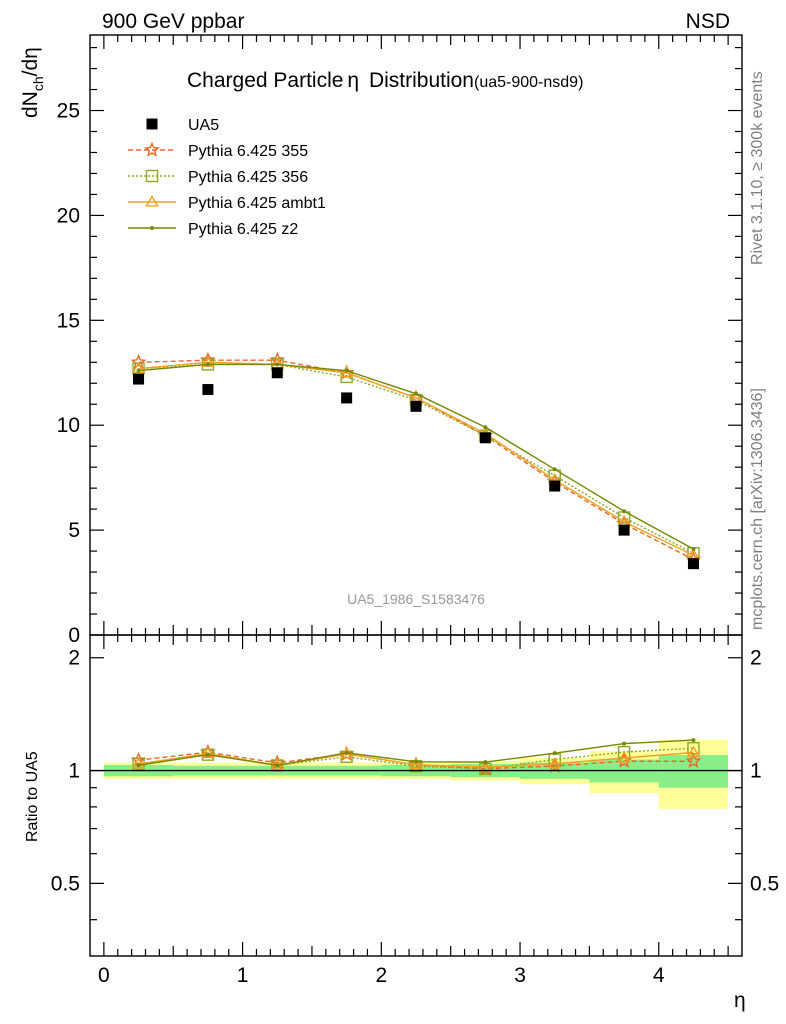  I want to click on ratio-series-group, so click(416, 757).